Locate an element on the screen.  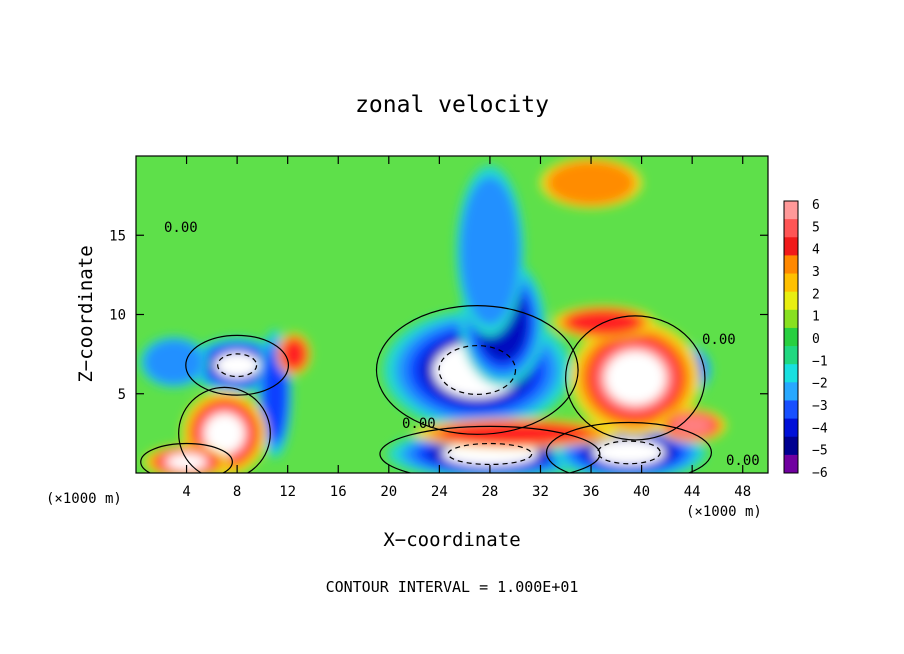
y-axis-label: Z−coordinate is located at coordinates (86, 313).